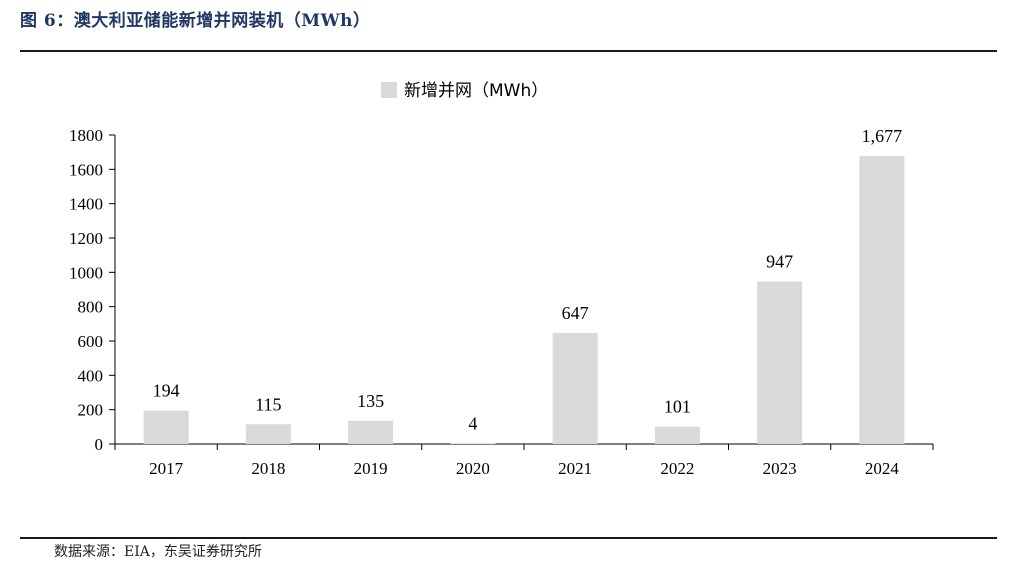 The height and width of the screenshot is (563, 1035). Describe the element at coordinates (779, 261) in the screenshot. I see `data-label: 947` at that location.